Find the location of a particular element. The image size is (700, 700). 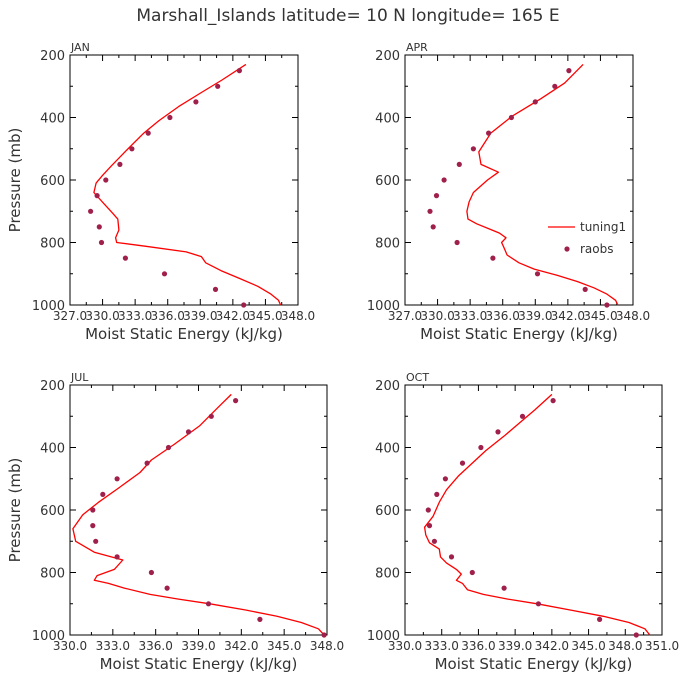

legend-box is located at coordinates (587, 236).